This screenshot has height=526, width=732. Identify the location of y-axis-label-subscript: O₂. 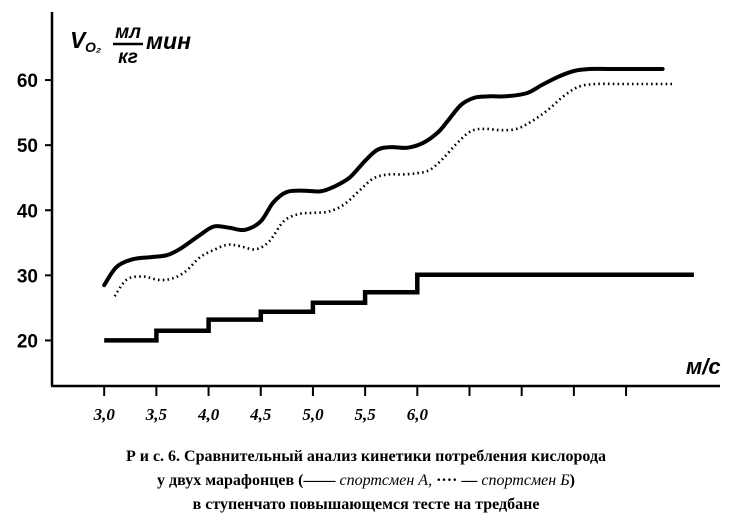
(93, 47).